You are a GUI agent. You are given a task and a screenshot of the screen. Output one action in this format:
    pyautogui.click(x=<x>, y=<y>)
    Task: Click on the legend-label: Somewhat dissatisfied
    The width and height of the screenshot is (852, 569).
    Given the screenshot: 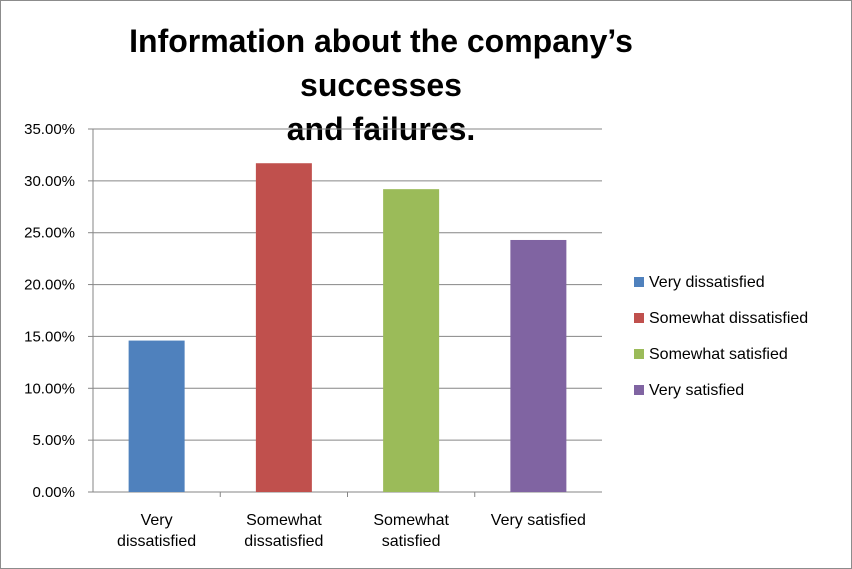 What is the action you would take?
    pyautogui.click(x=728, y=318)
    